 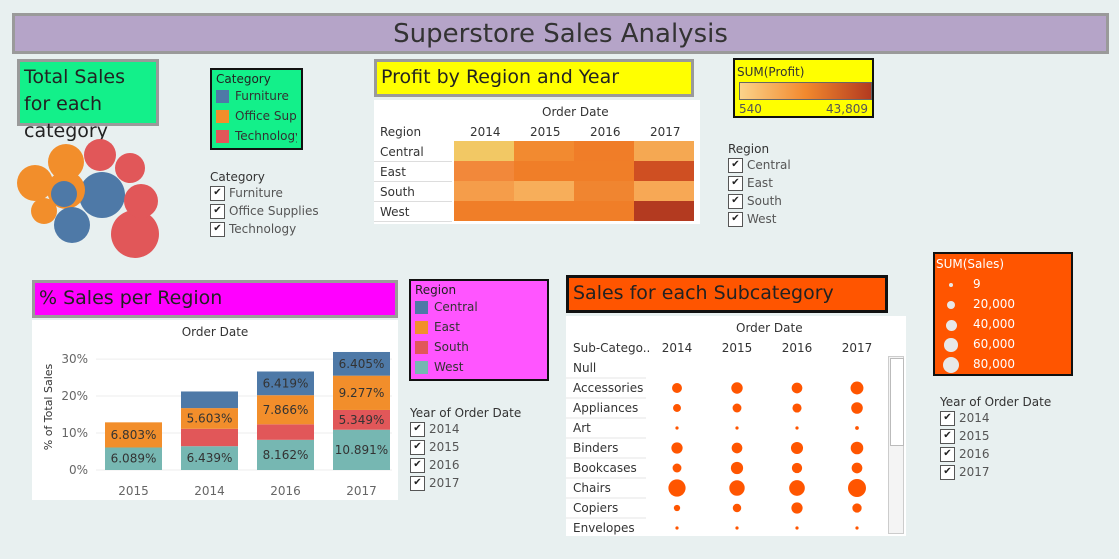 I want to click on region-filter-option: ✔ South, so click(x=788, y=201).